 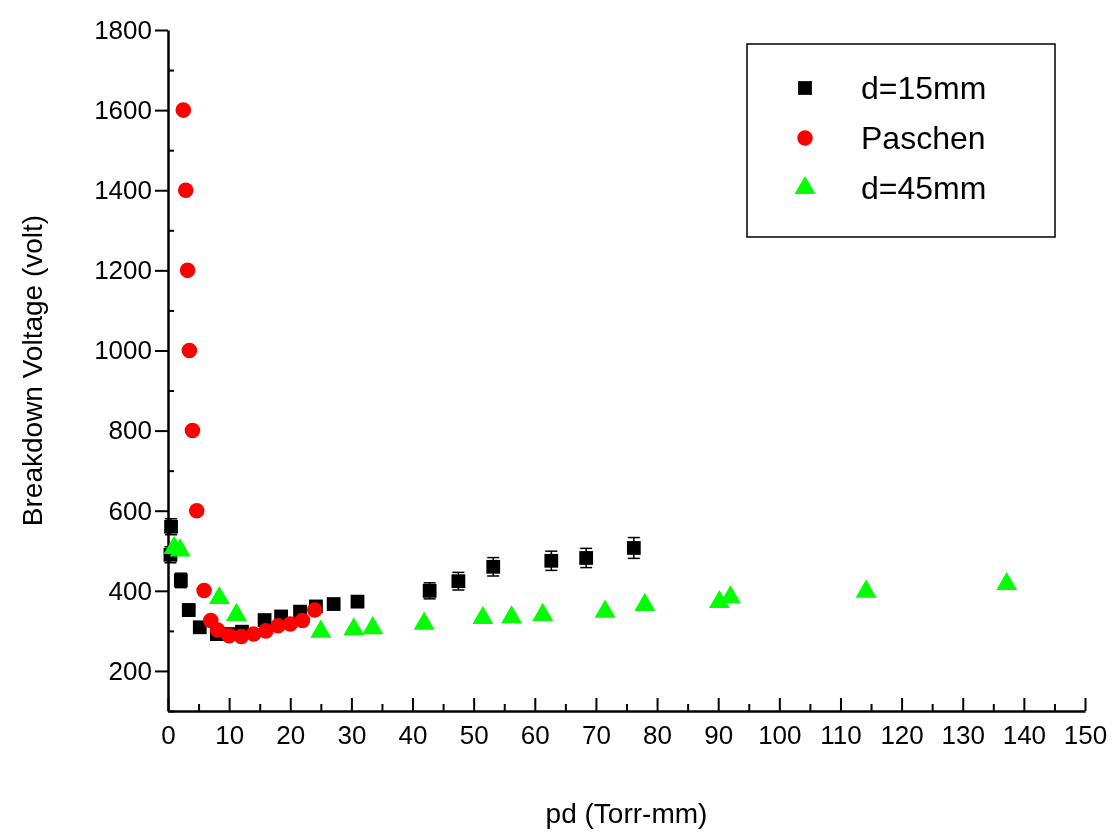 I want to click on x-tick-label: 30, so click(x=352, y=734).